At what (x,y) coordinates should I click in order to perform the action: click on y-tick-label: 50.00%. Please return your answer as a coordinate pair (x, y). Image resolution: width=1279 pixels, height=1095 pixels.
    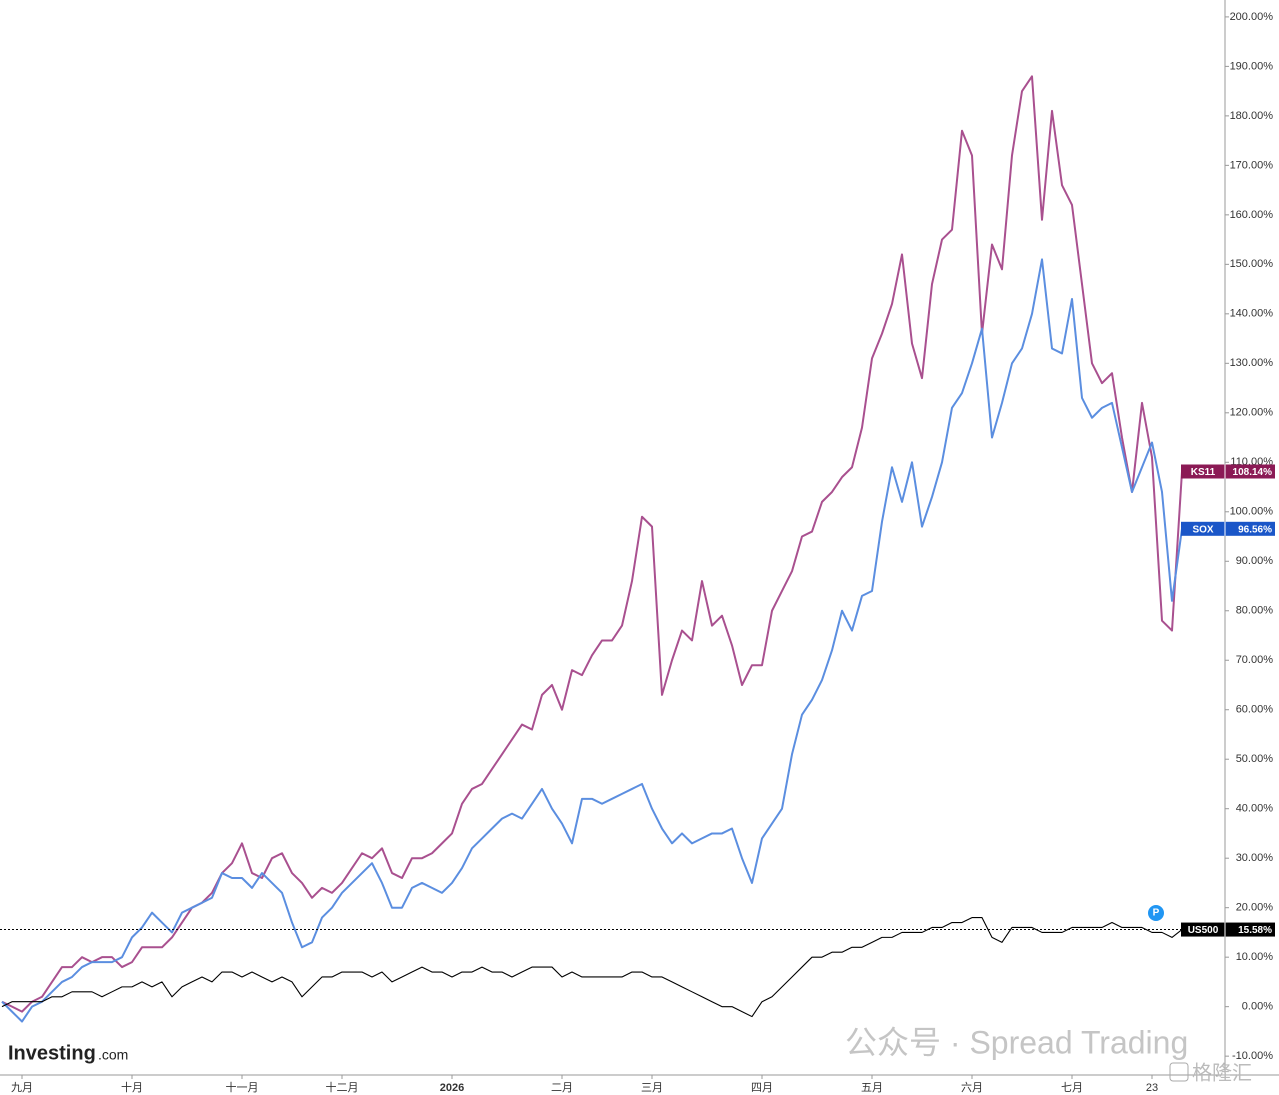
    Looking at the image, I should click on (1255, 759).